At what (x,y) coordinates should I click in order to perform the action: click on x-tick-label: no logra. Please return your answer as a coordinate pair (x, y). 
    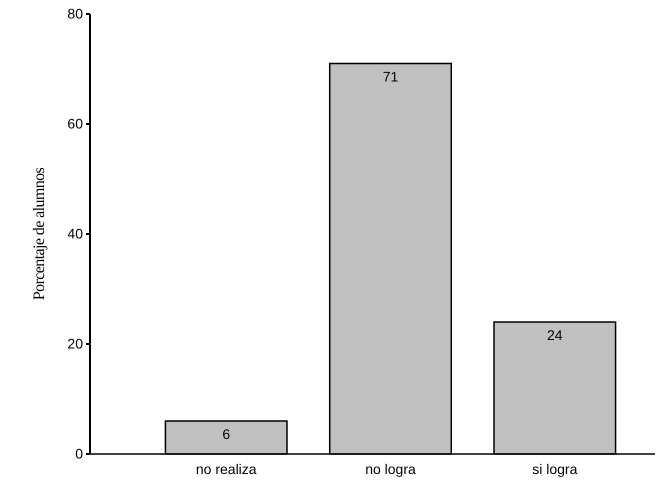
    Looking at the image, I should click on (390, 468).